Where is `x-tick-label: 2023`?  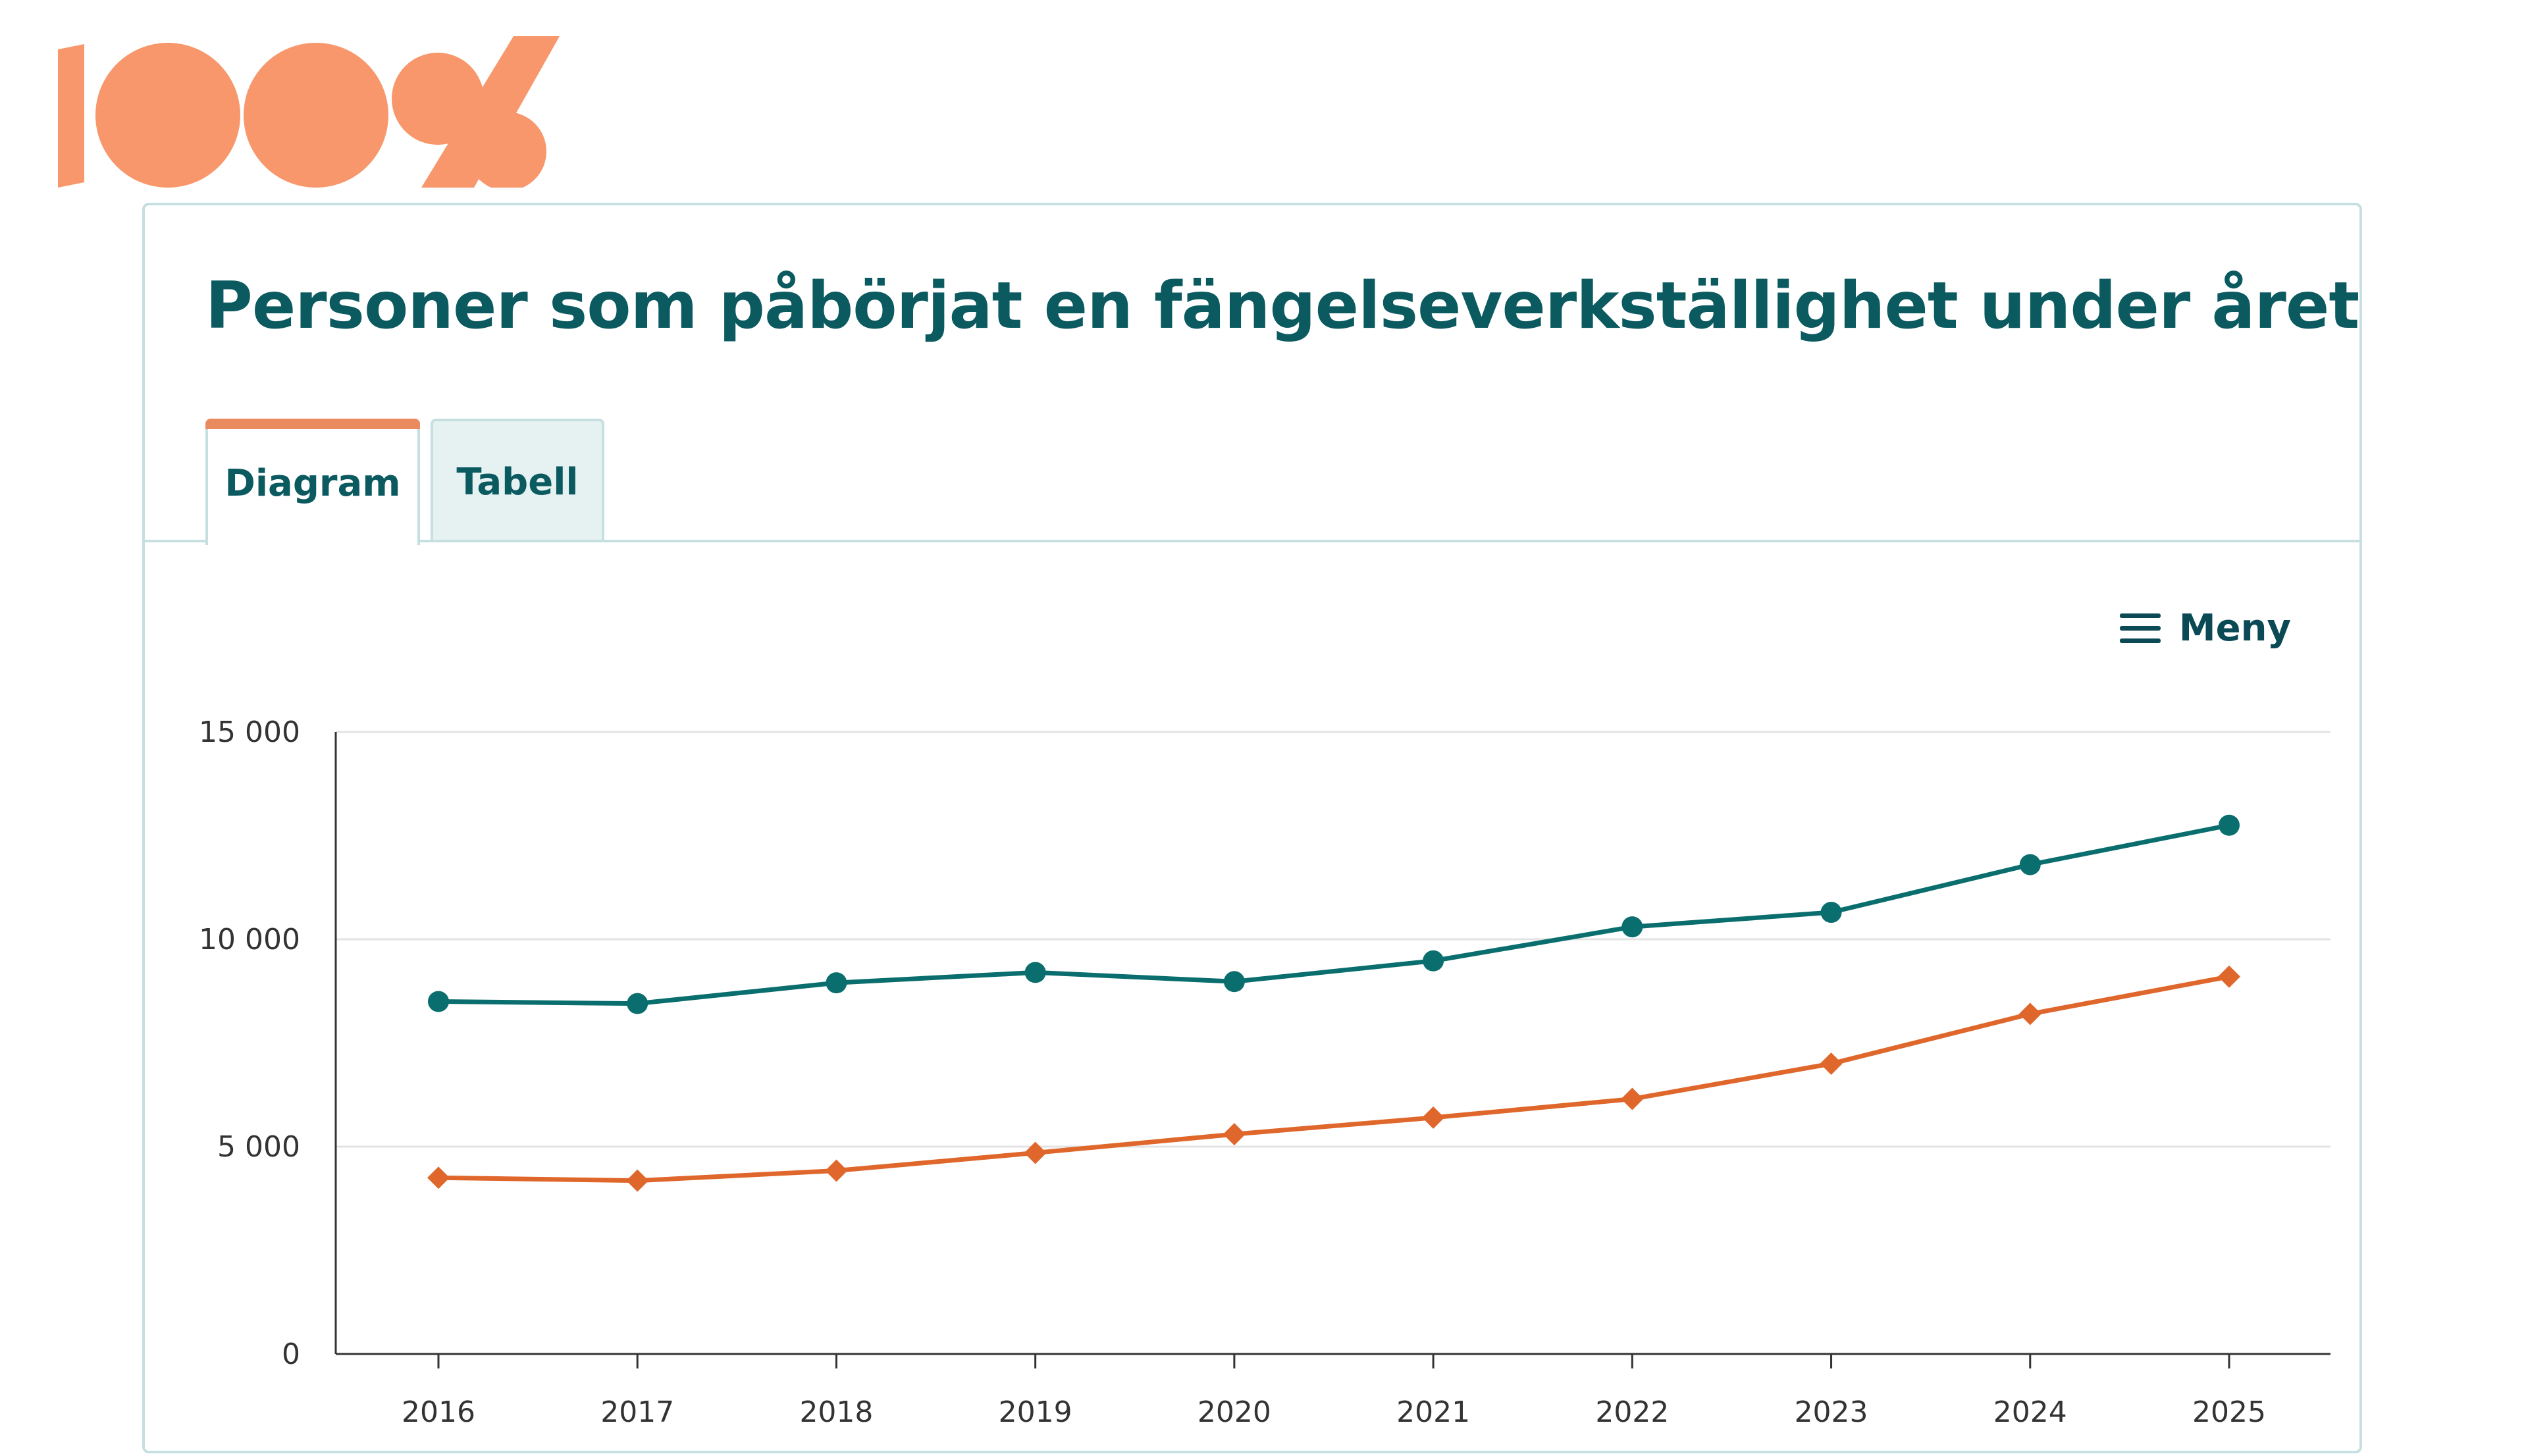 x-tick-label: 2023 is located at coordinates (1832, 1412).